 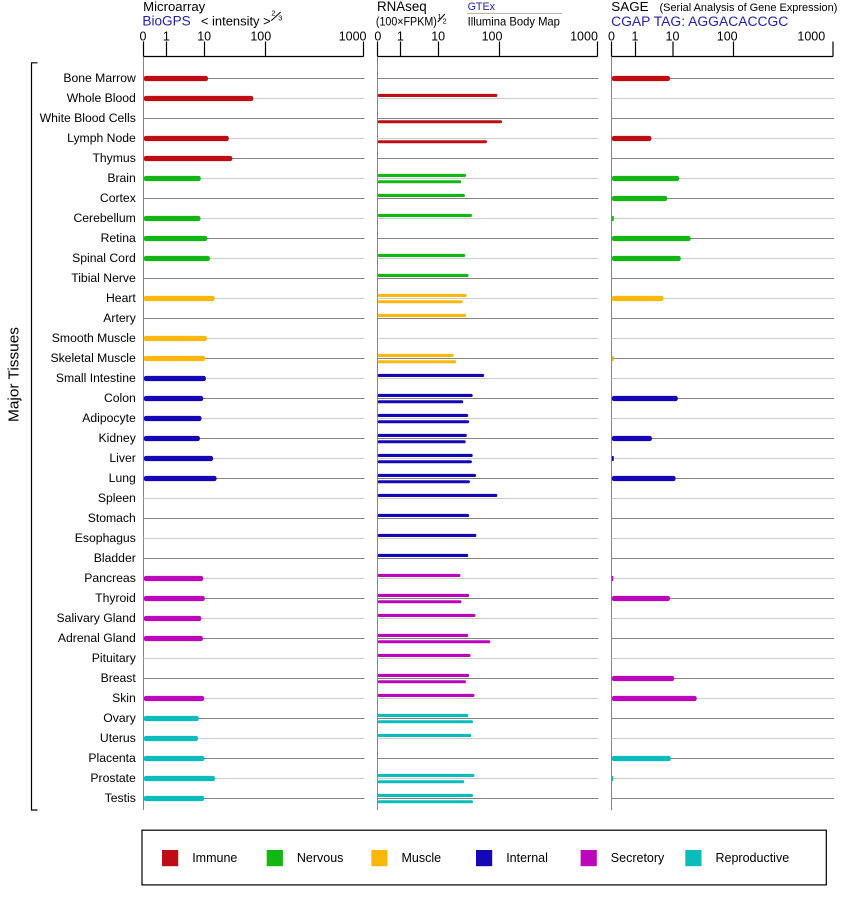 What do you see at coordinates (638, 858) in the screenshot?
I see `svg-text: Secretory` at bounding box center [638, 858].